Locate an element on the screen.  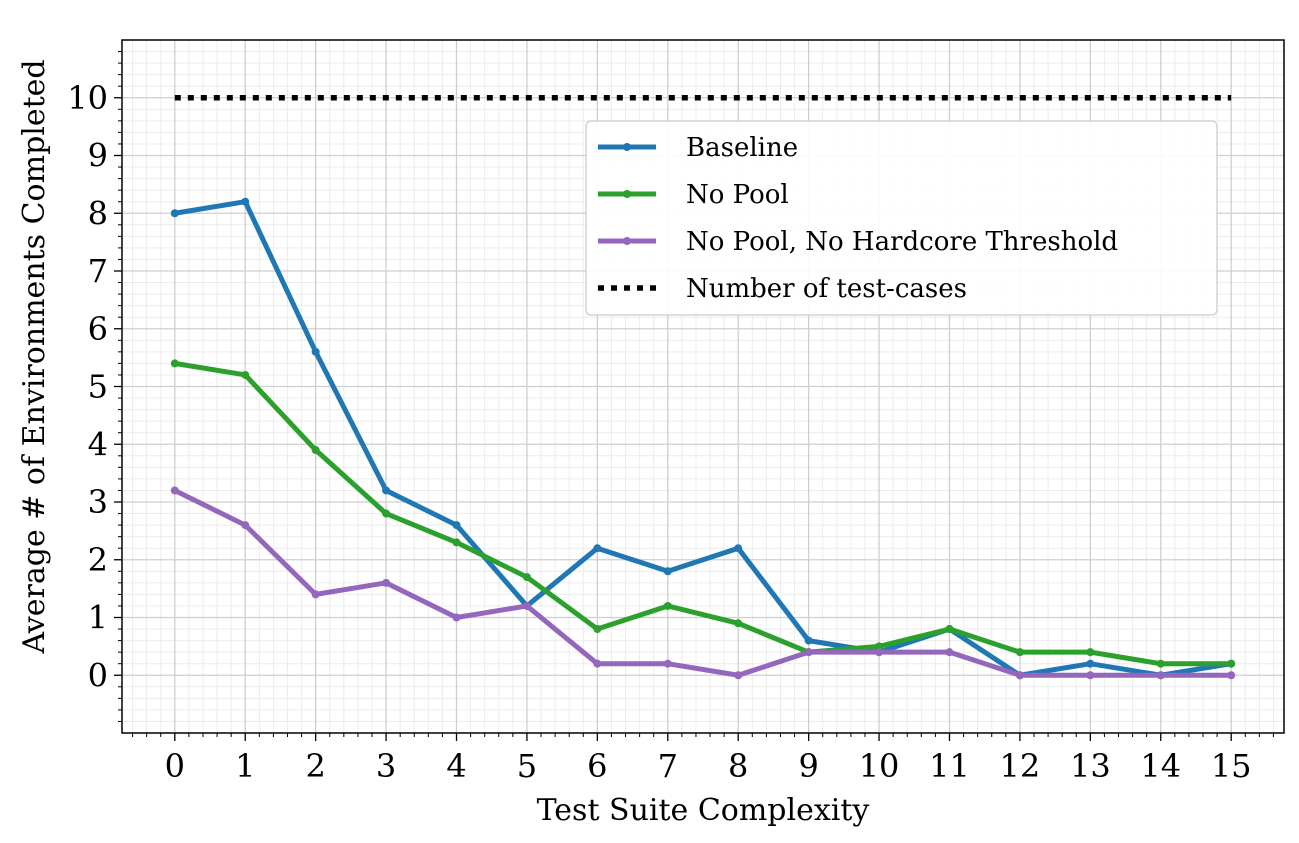
y-tick-label: 1 is located at coordinates (98, 618).